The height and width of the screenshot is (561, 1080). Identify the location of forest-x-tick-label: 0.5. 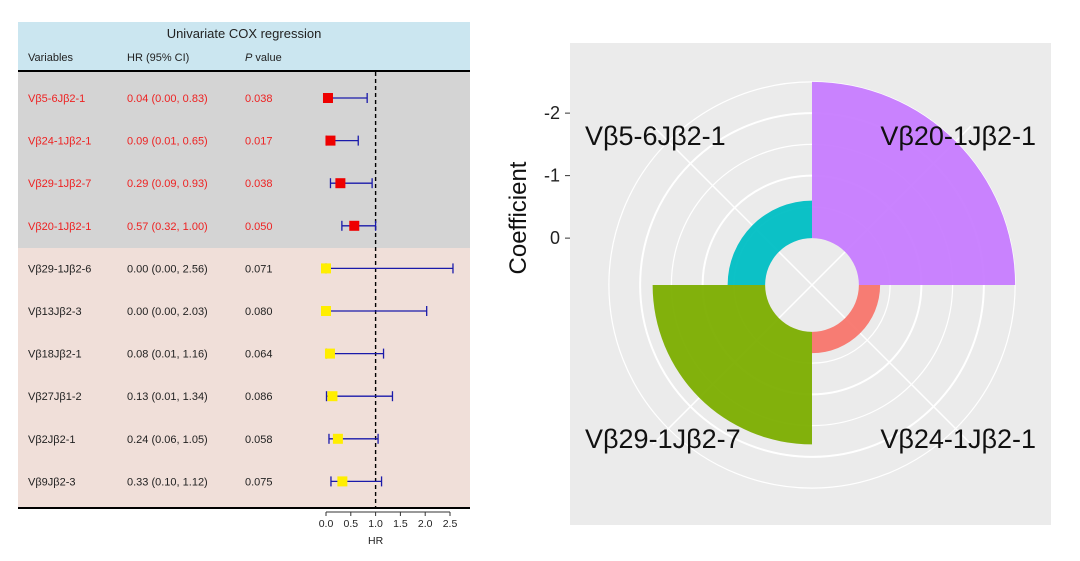
(350, 524).